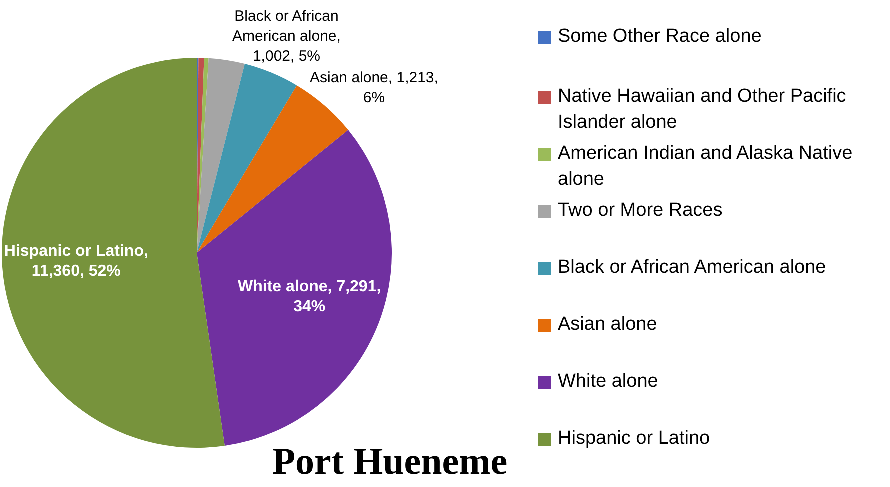 The width and height of the screenshot is (890, 487). Describe the element at coordinates (706, 167) in the screenshot. I see `legend-label: American Indian and Alaska Native alone` at that location.